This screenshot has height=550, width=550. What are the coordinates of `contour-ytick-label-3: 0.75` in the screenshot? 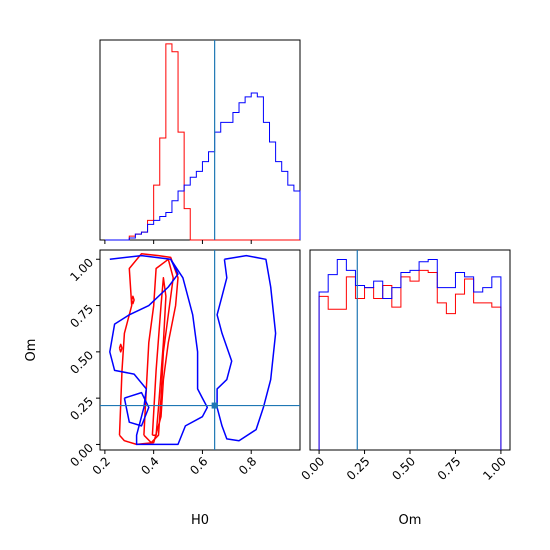 It's located at (81, 316).